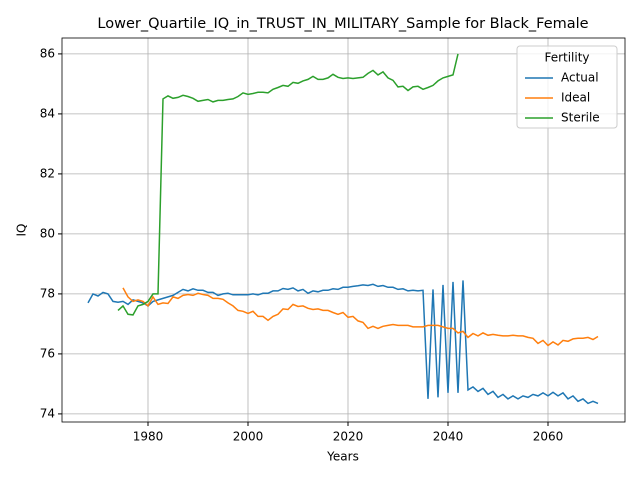  I want to click on data-line, so click(360, 317).